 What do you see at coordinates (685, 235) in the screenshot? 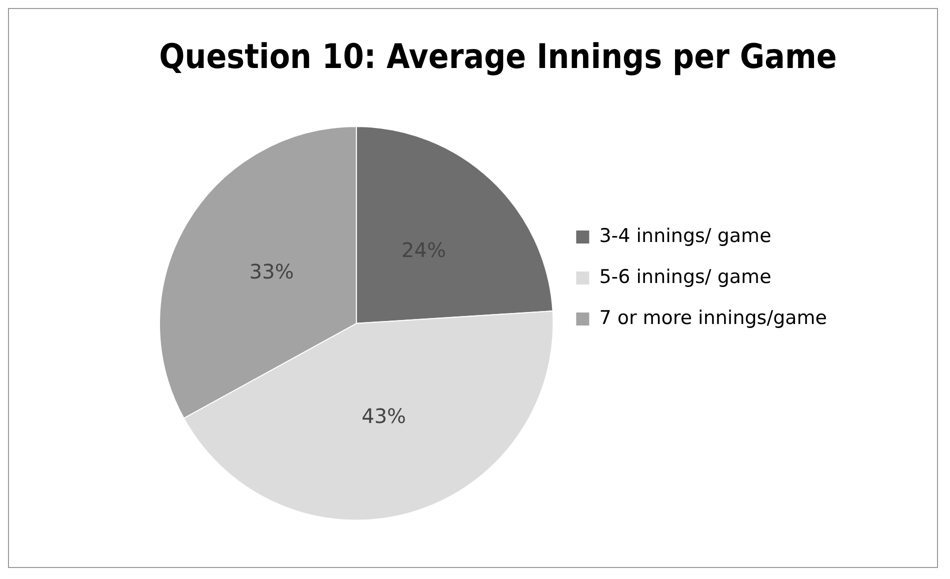
I see `legend-label: 3-4 innings/ game` at bounding box center [685, 235].